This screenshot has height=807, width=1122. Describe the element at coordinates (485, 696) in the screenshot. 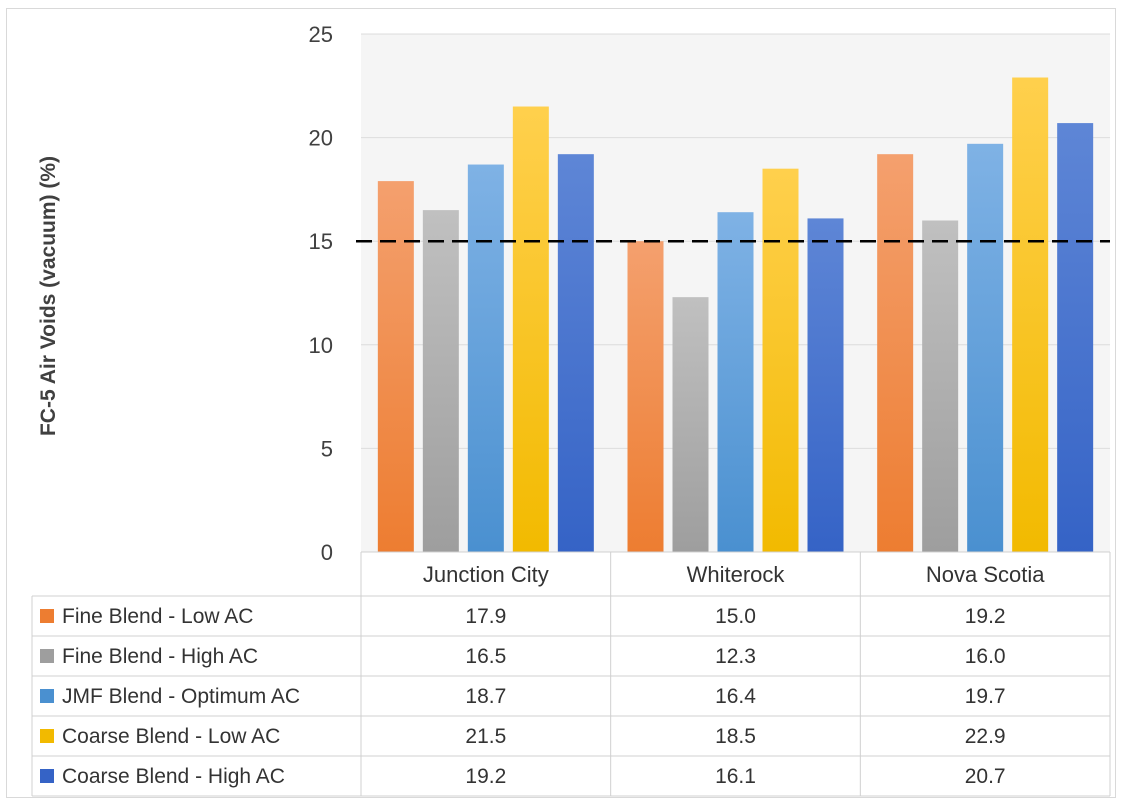

I see `table-cell: 18.7` at that location.